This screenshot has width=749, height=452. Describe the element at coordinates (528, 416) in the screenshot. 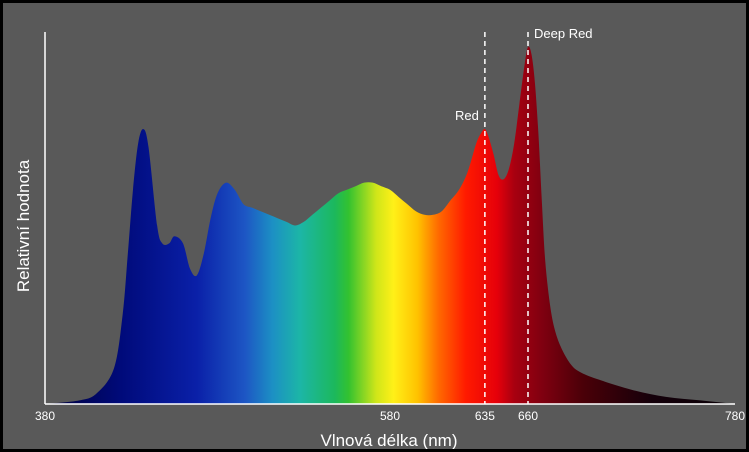

I see `x-tick-label: 660` at that location.